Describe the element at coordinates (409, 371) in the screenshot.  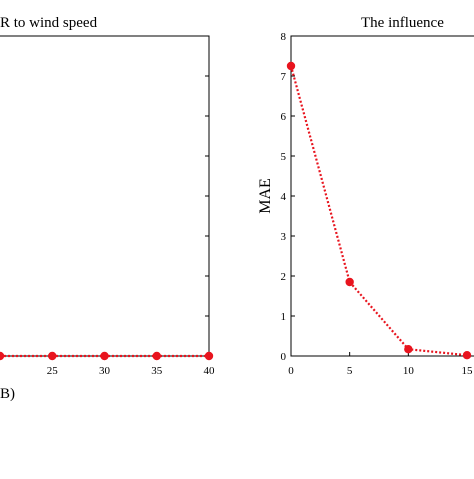
I see `right-x-tick-label: 10` at that location.